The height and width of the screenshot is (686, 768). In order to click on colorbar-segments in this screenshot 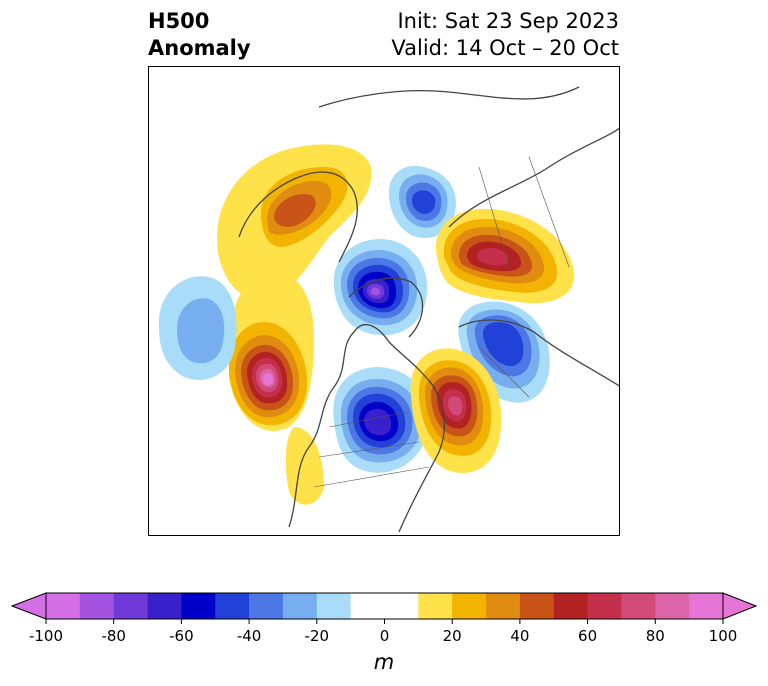, I will do `click(384, 606)`.